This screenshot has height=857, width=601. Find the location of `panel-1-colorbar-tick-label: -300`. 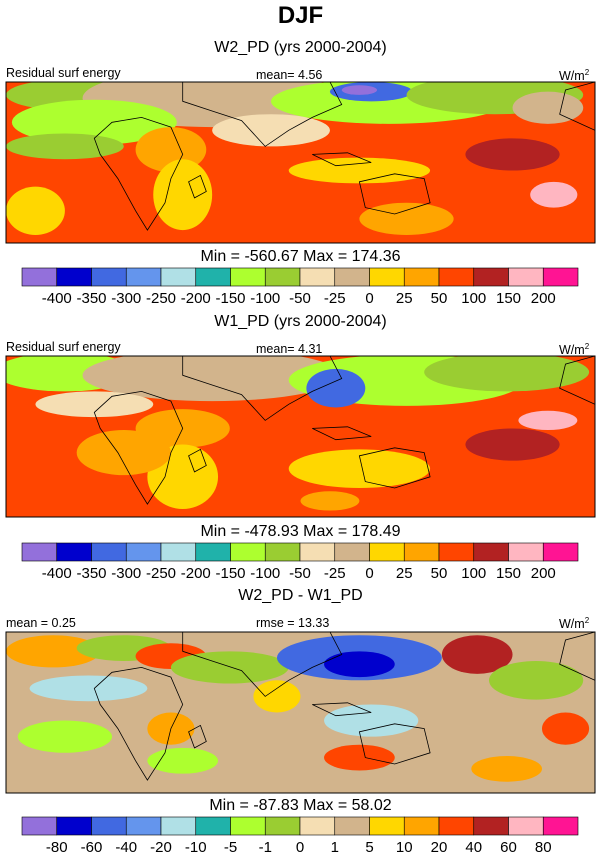

panel-1-colorbar-tick-label: -300 is located at coordinates (126, 298).